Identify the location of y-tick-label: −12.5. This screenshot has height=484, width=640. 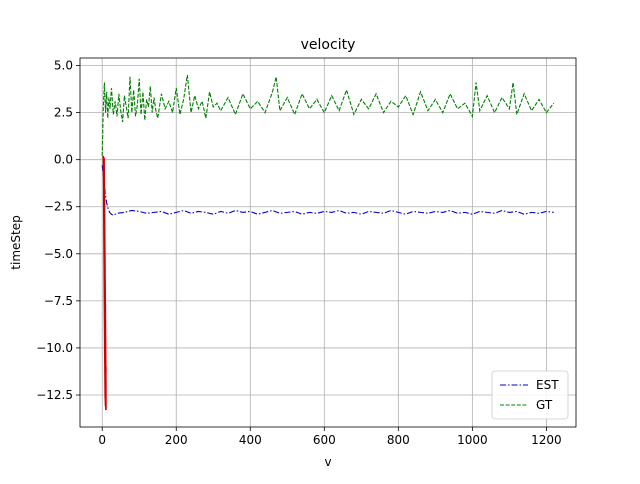
(54, 395).